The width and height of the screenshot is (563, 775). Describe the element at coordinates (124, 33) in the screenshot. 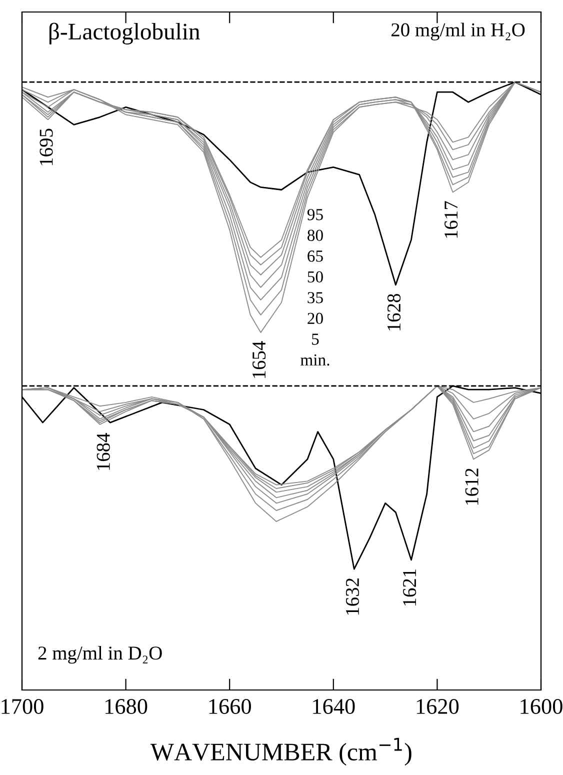

I see `chart-title: β-Lactoglobulin` at that location.